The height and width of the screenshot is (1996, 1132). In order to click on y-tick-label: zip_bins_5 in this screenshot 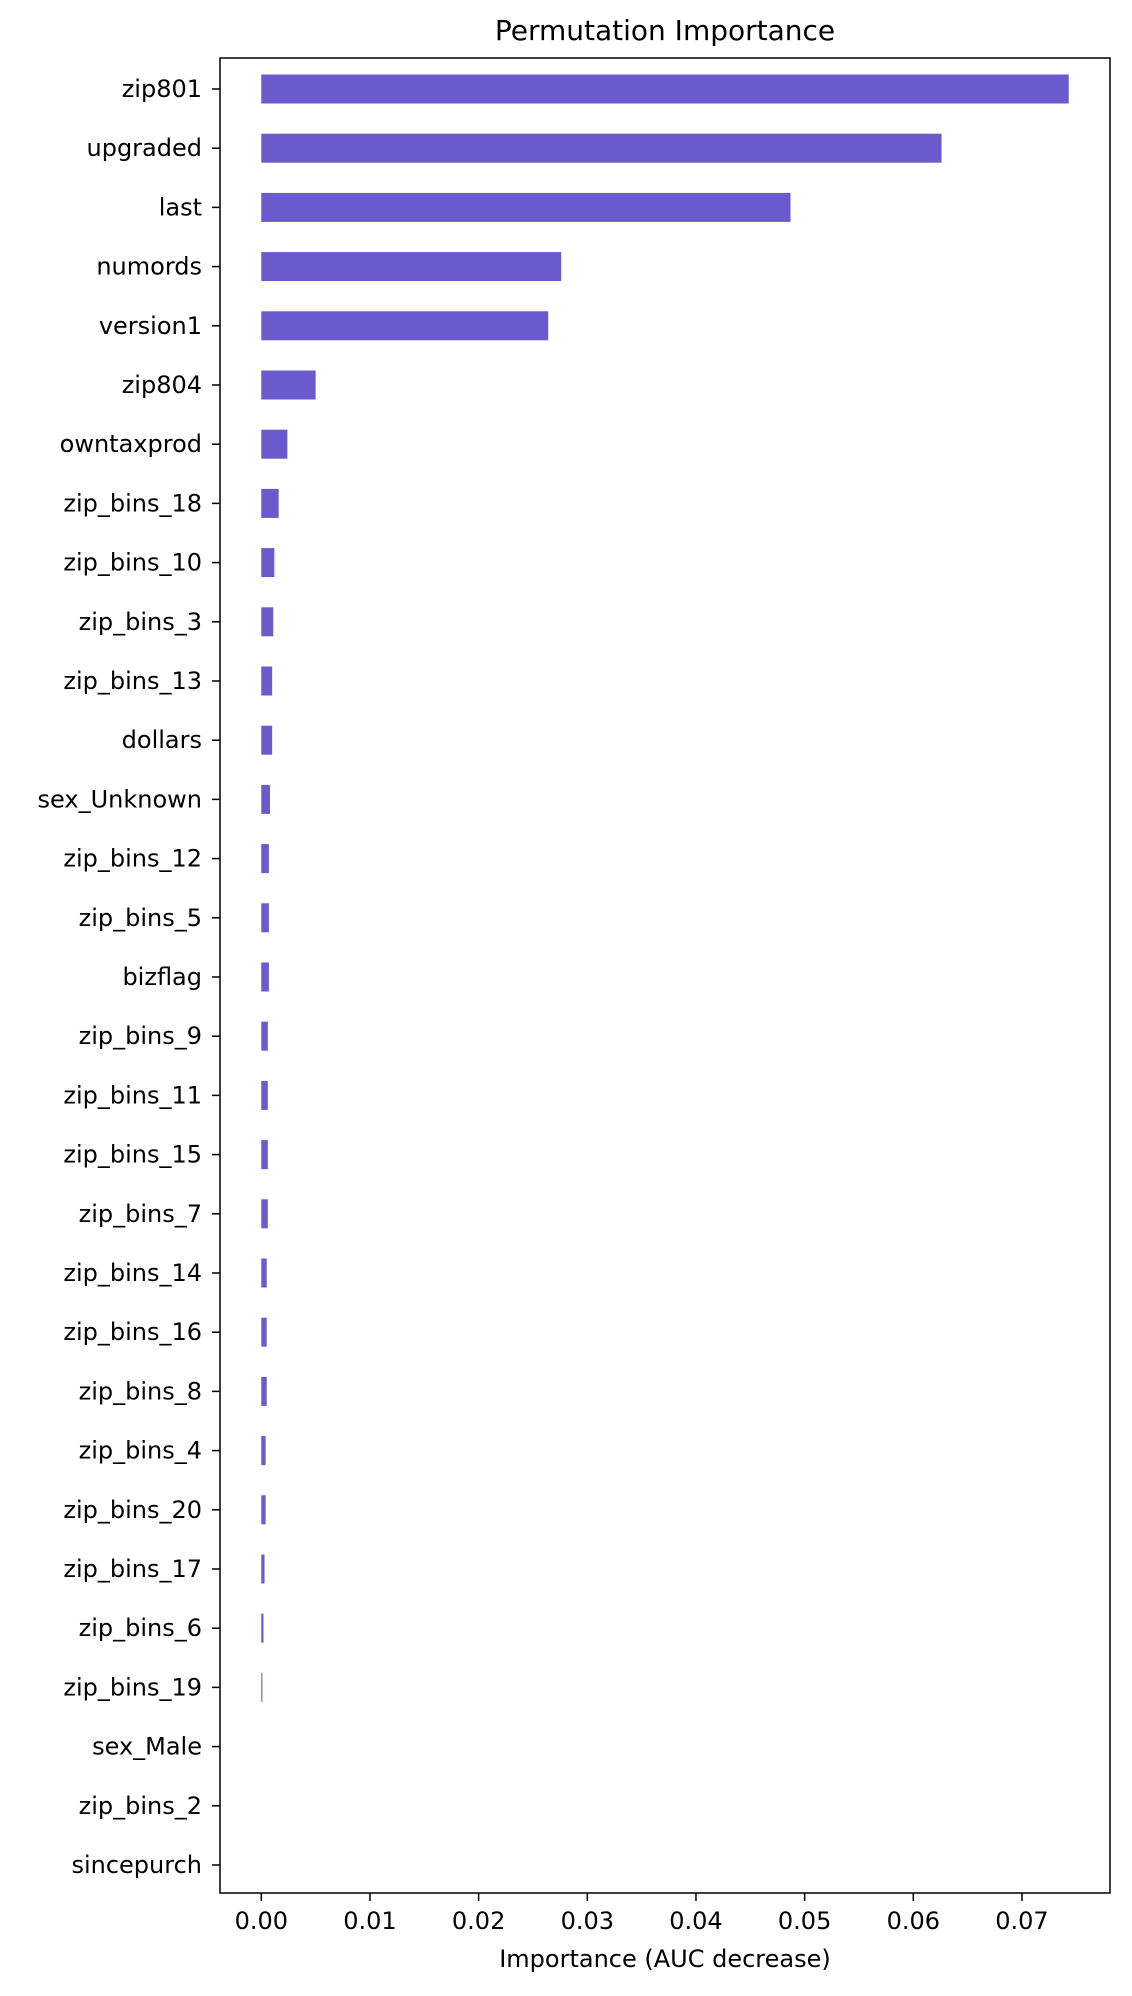, I will do `click(140, 918)`.